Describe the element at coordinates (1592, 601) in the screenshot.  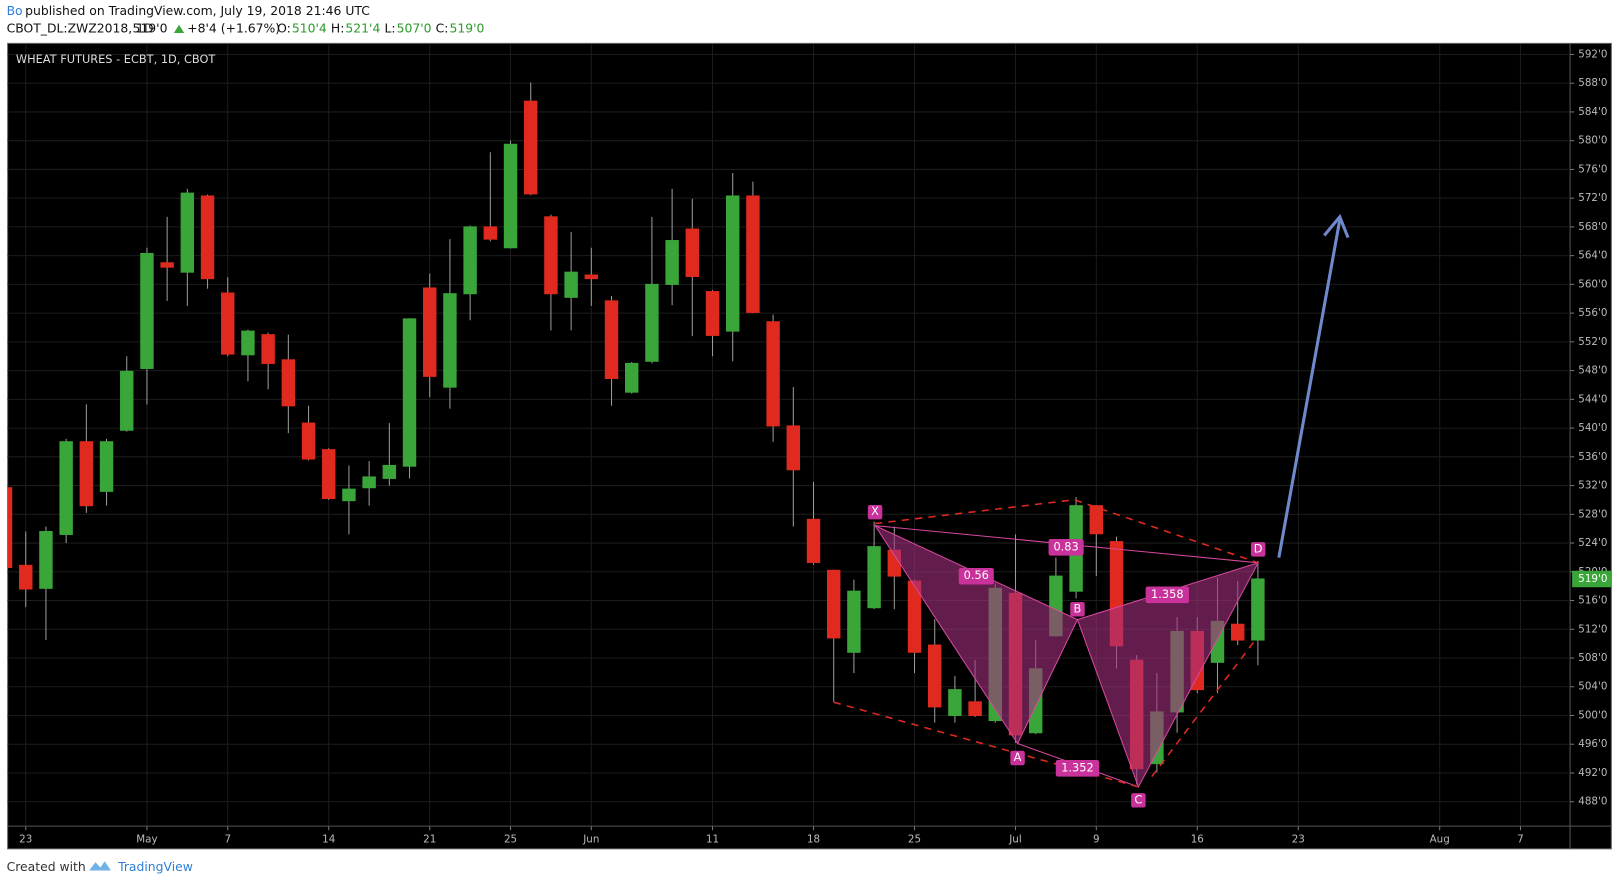
I see `y-tick-label: 516'0` at that location.